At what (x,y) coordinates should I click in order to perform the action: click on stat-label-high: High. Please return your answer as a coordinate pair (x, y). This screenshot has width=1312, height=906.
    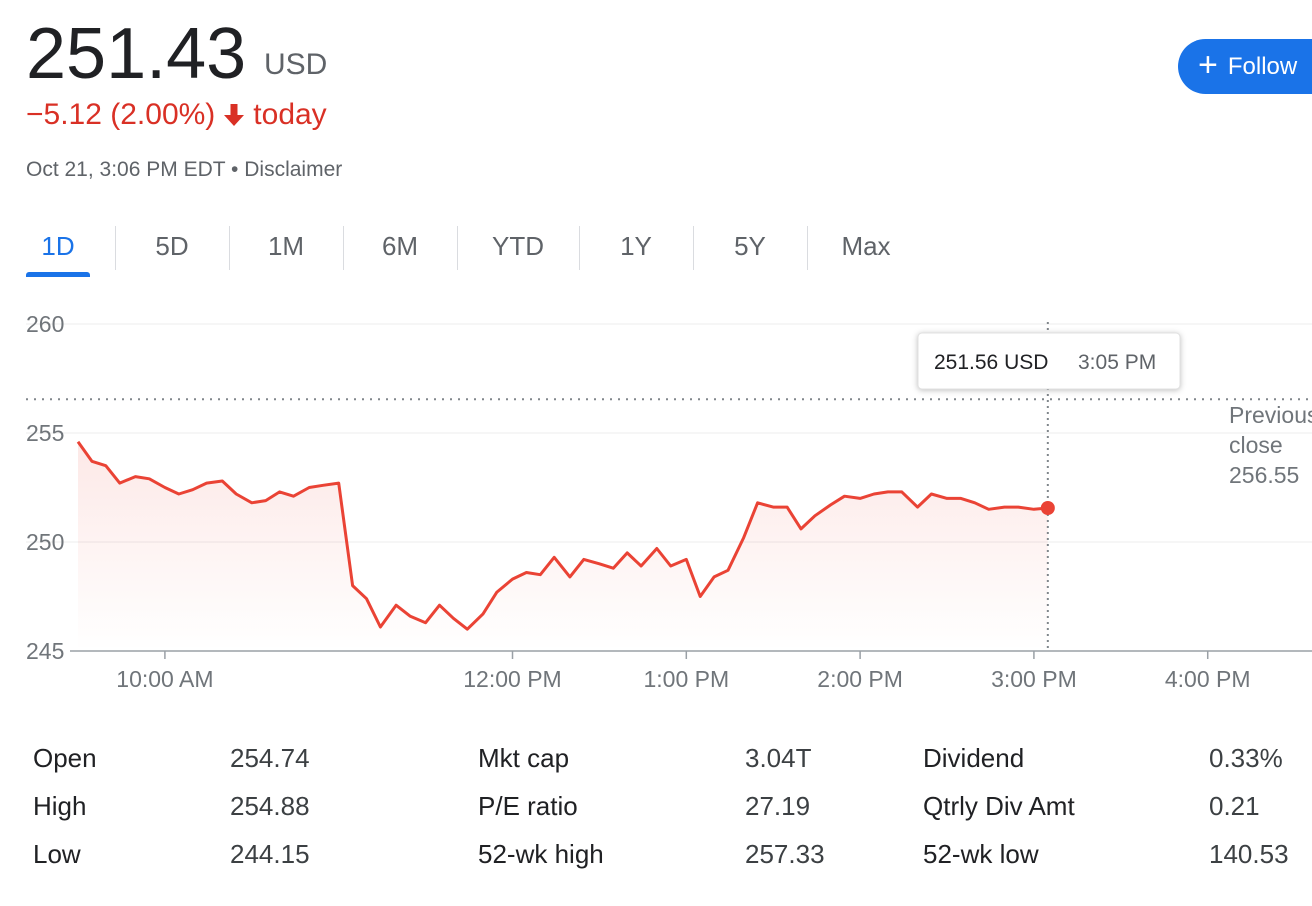
    Looking at the image, I should click on (60, 806).